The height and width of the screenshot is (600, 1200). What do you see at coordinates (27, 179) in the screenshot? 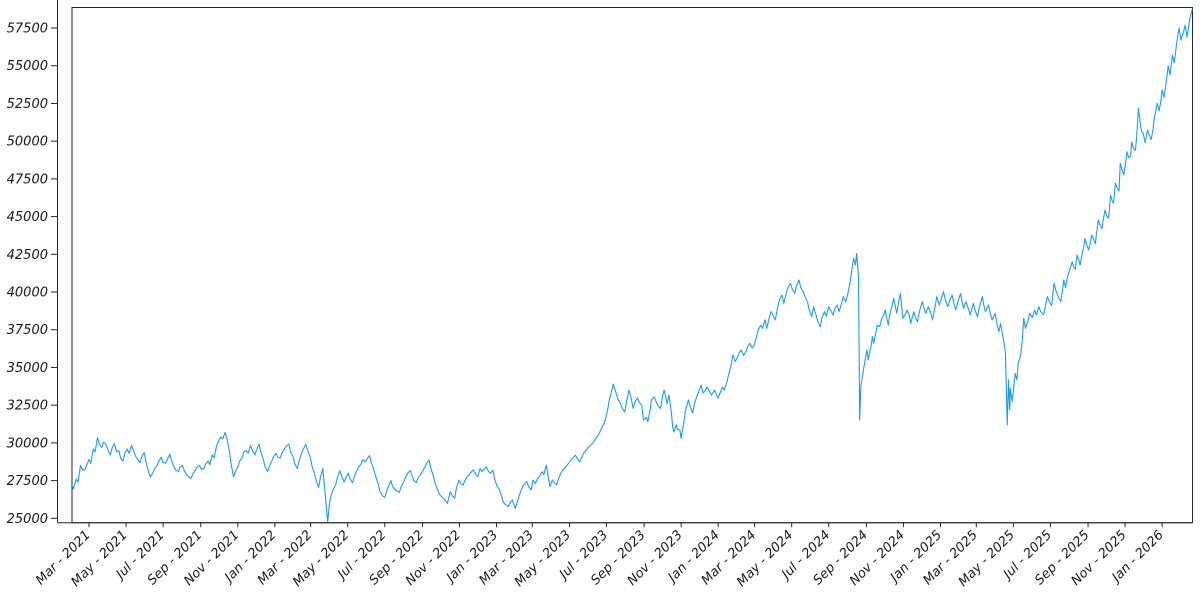
I see `y-tick-label: 47500` at bounding box center [27, 179].